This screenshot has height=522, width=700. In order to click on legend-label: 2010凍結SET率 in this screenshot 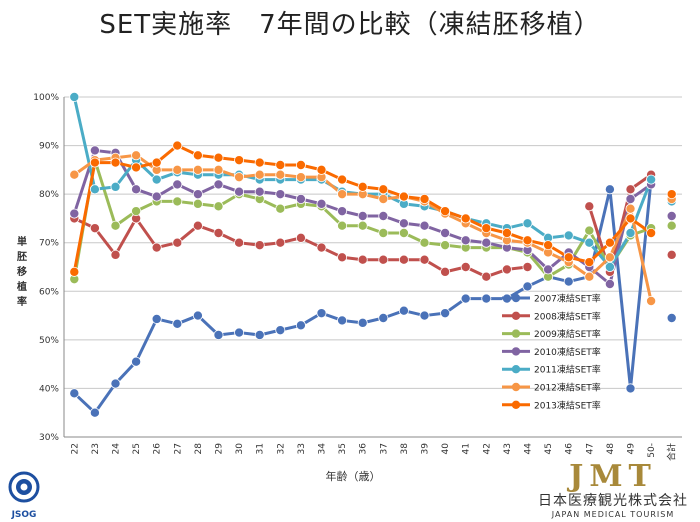, I will do `click(567, 352)`.